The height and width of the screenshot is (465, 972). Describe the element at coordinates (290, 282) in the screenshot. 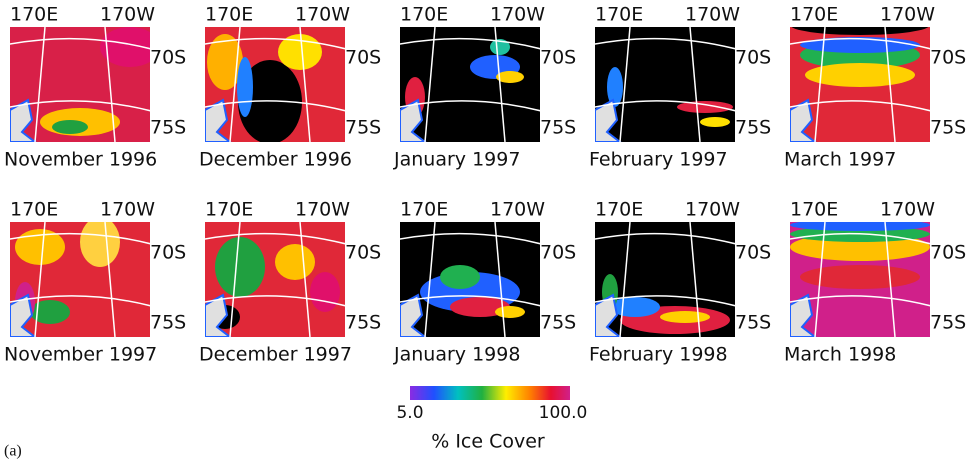

I see `map-panel: 170E 170W 70S 75S December 1997` at that location.